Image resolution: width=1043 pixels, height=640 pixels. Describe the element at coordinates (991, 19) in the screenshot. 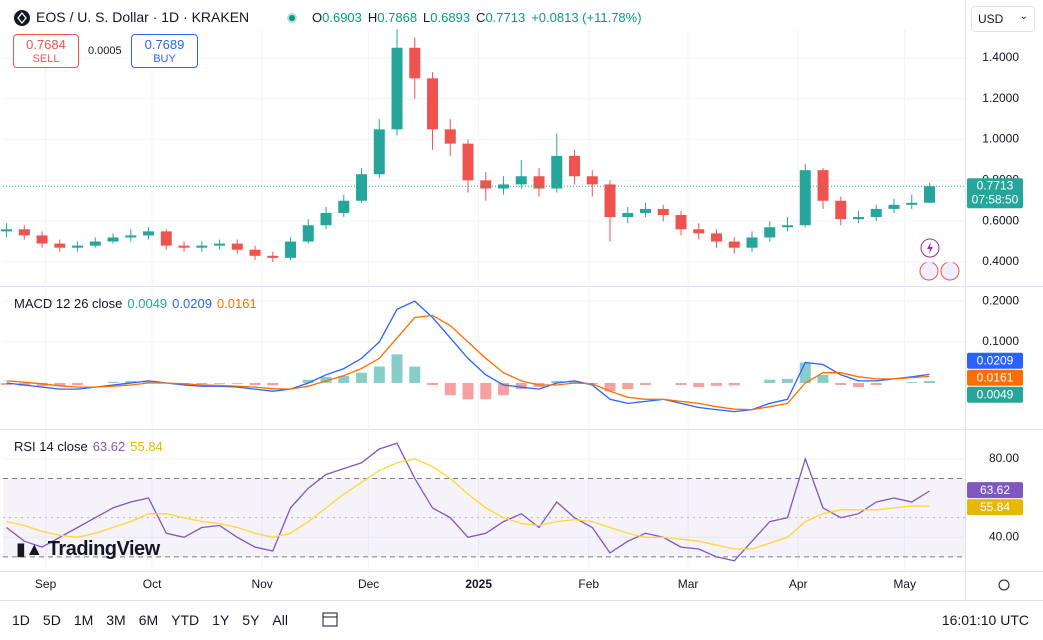

I see `currency: USD` at that location.